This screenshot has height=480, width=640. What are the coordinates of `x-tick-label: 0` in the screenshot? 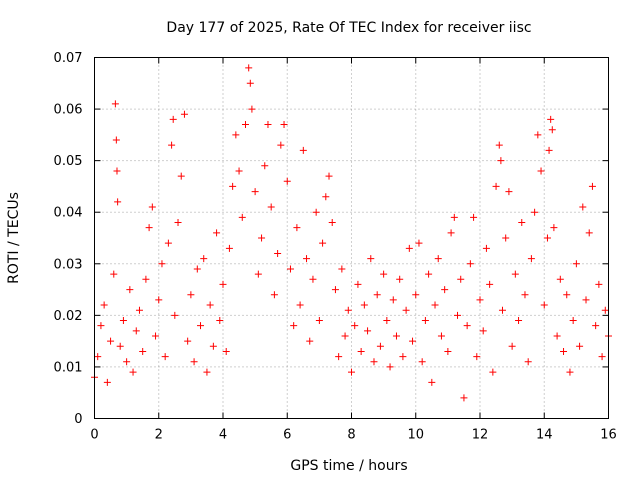 It's located at (94, 435).